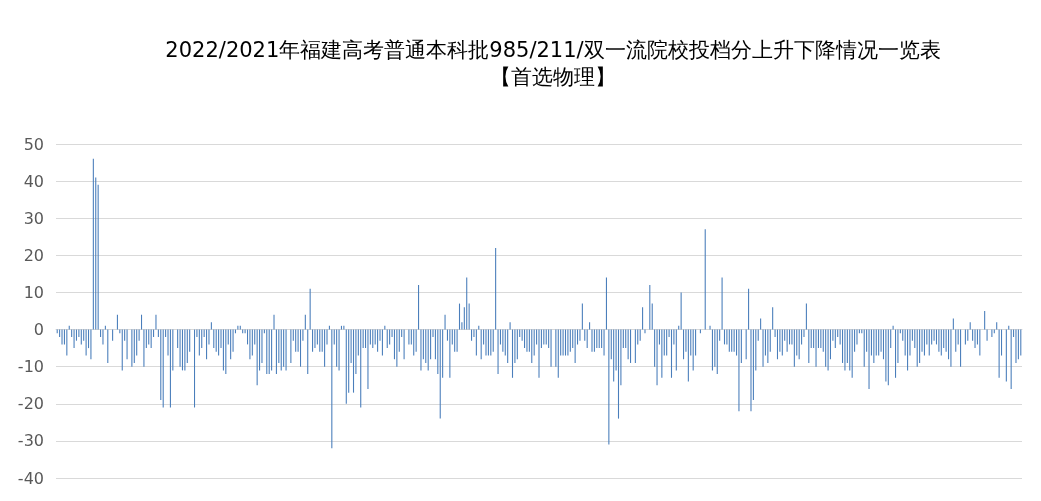 This screenshot has width=1041, height=501. What do you see at coordinates (30, 367) in the screenshot?
I see `y-tick-label: -10` at bounding box center [30, 367].